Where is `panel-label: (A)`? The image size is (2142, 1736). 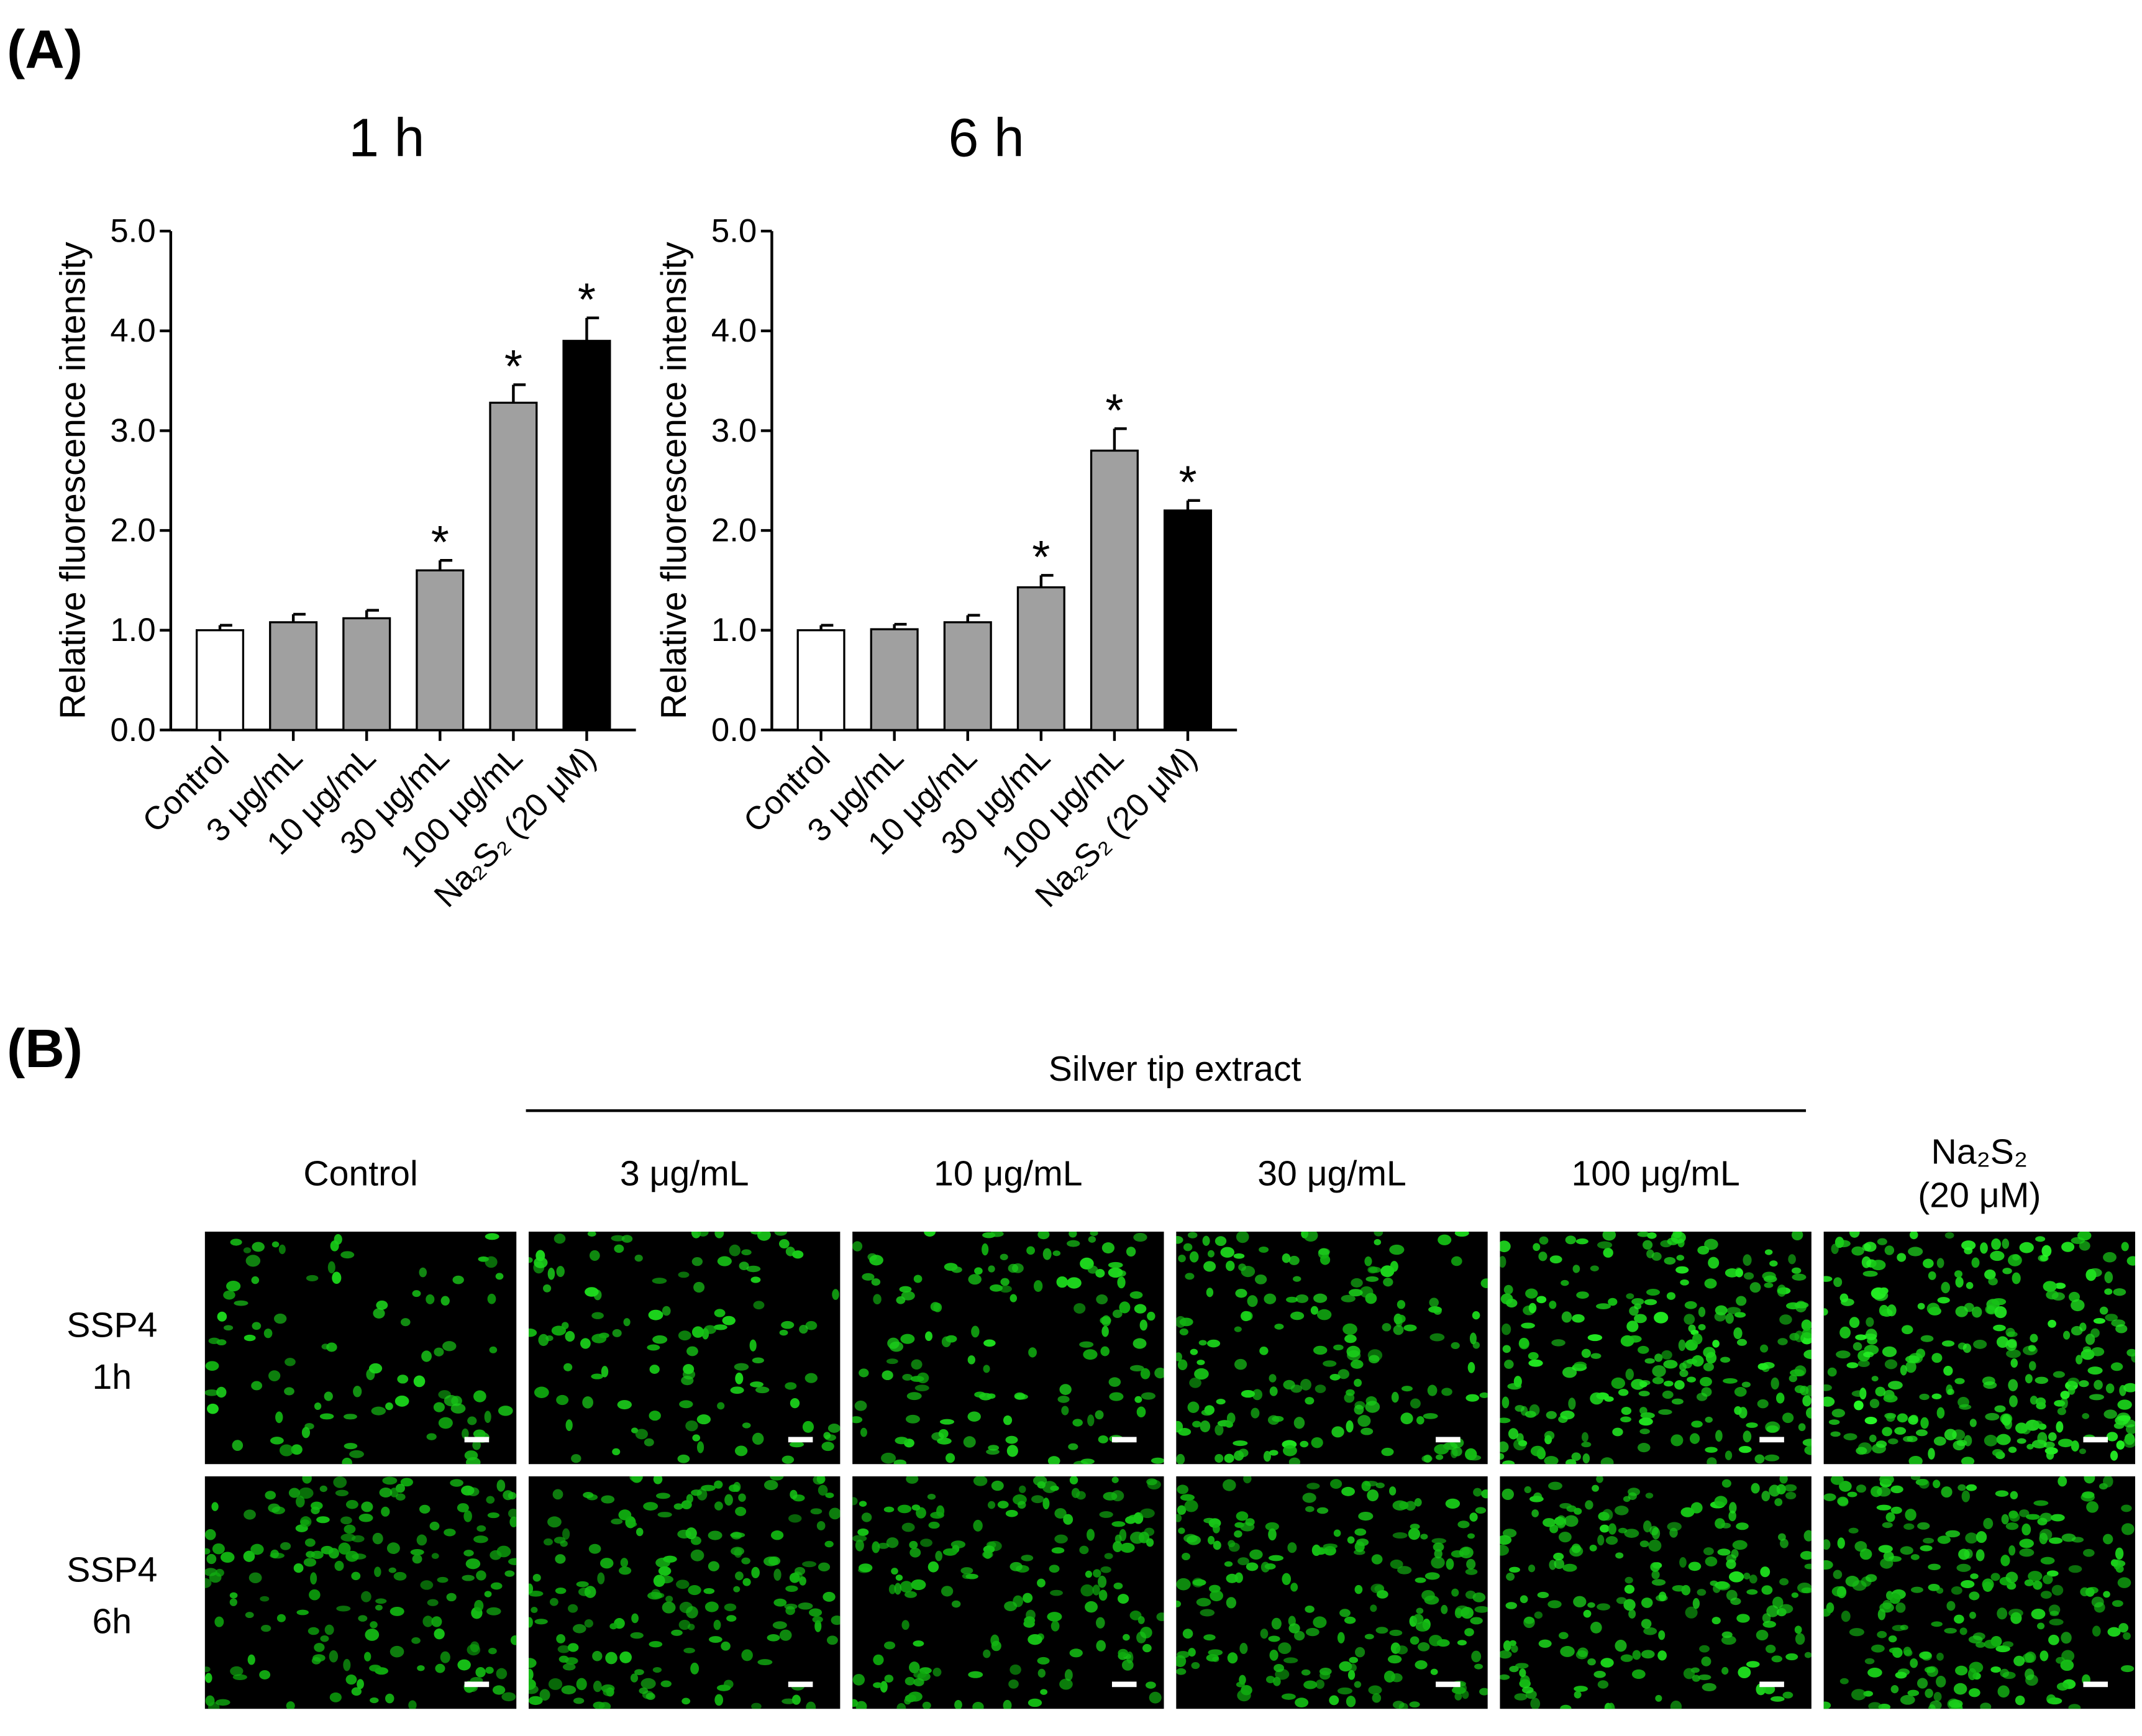 panel-label: (A) is located at coordinates (45, 49).